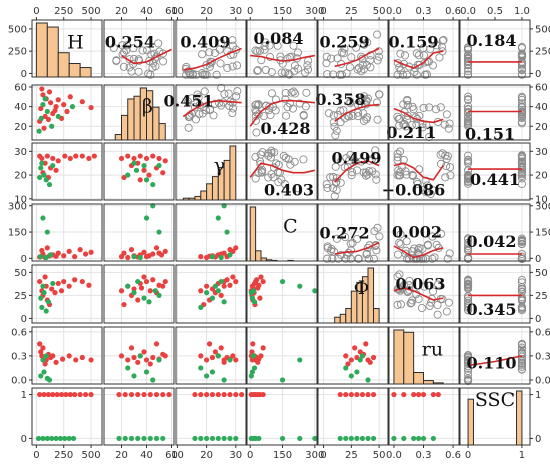 Image resolution: width=550 pixels, height=467 pixels. I want to click on y-tick-label-ssc: 1, so click(24, 395).